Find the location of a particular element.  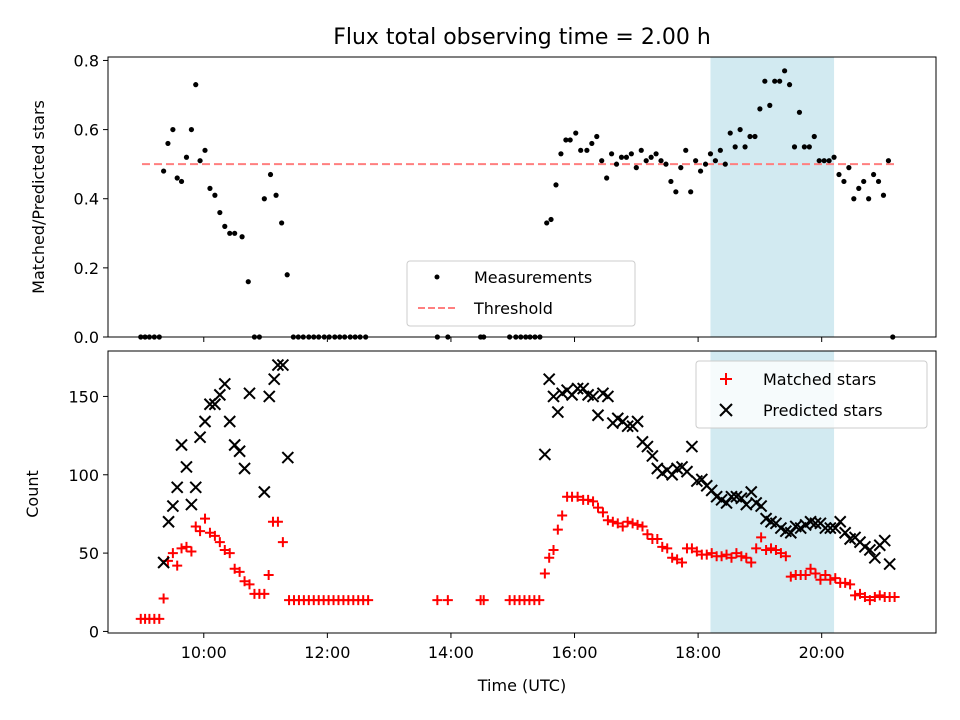

x-axis-label: Time (UTC) is located at coordinates (521, 685).